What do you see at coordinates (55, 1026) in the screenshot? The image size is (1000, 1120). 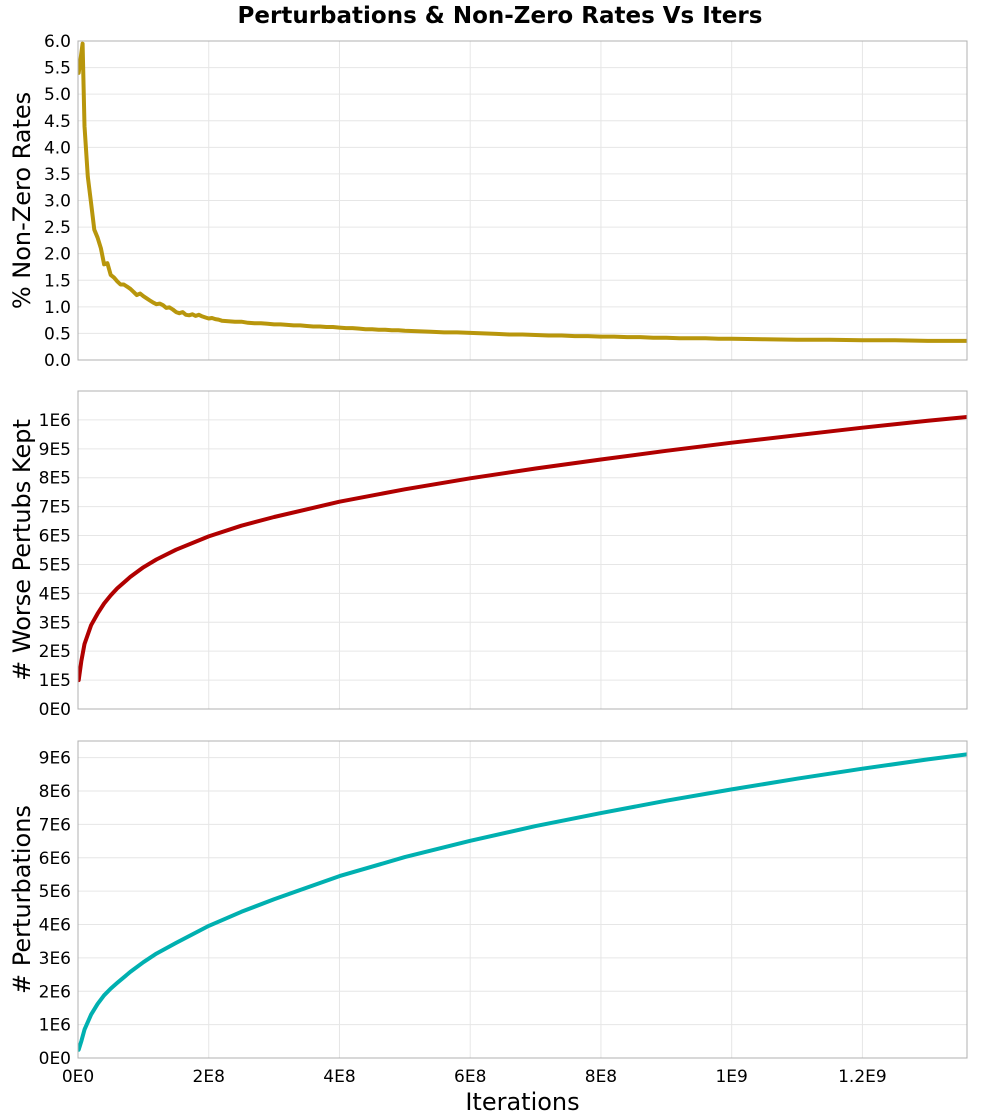 I see `panel-3-ytick-label: 1E6` at bounding box center [55, 1026].